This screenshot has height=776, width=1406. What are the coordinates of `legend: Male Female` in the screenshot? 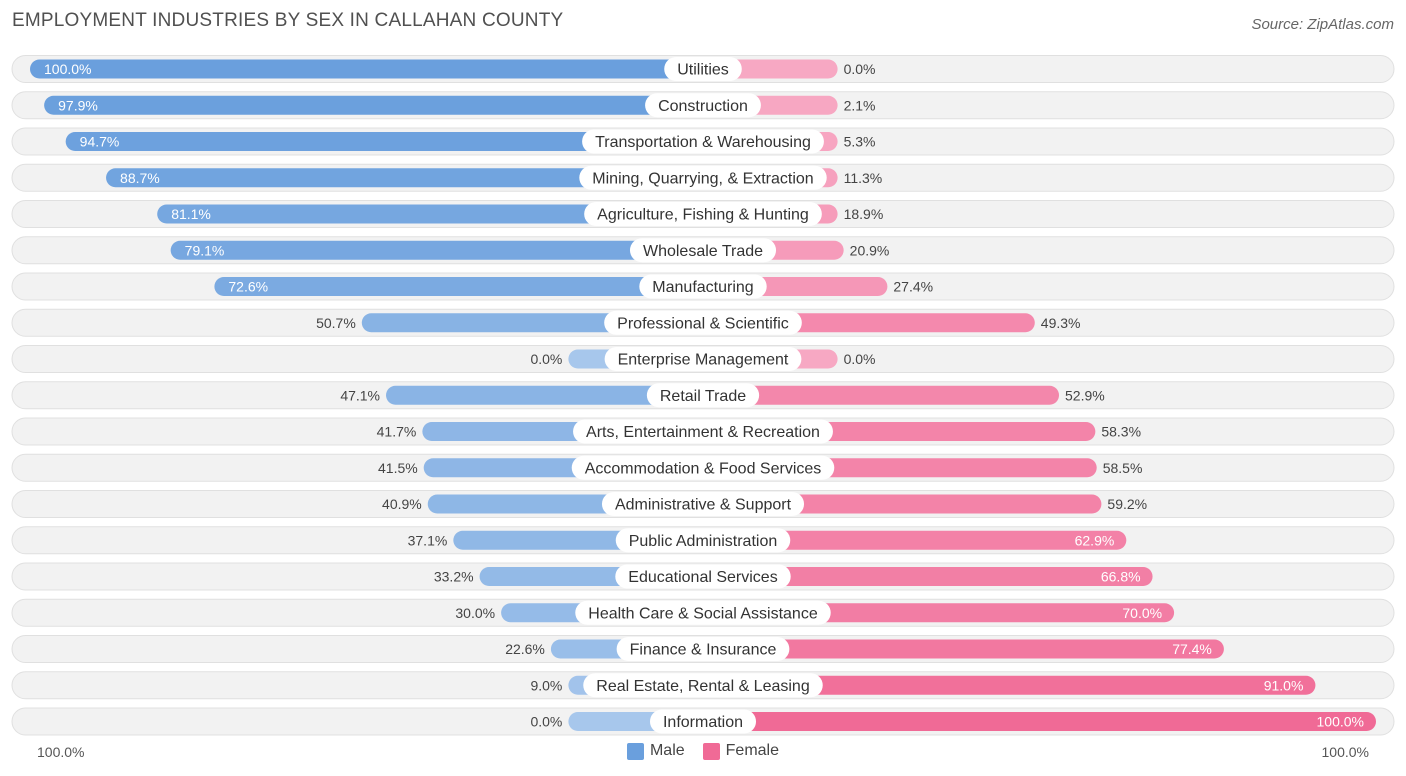 It's located at (703, 751).